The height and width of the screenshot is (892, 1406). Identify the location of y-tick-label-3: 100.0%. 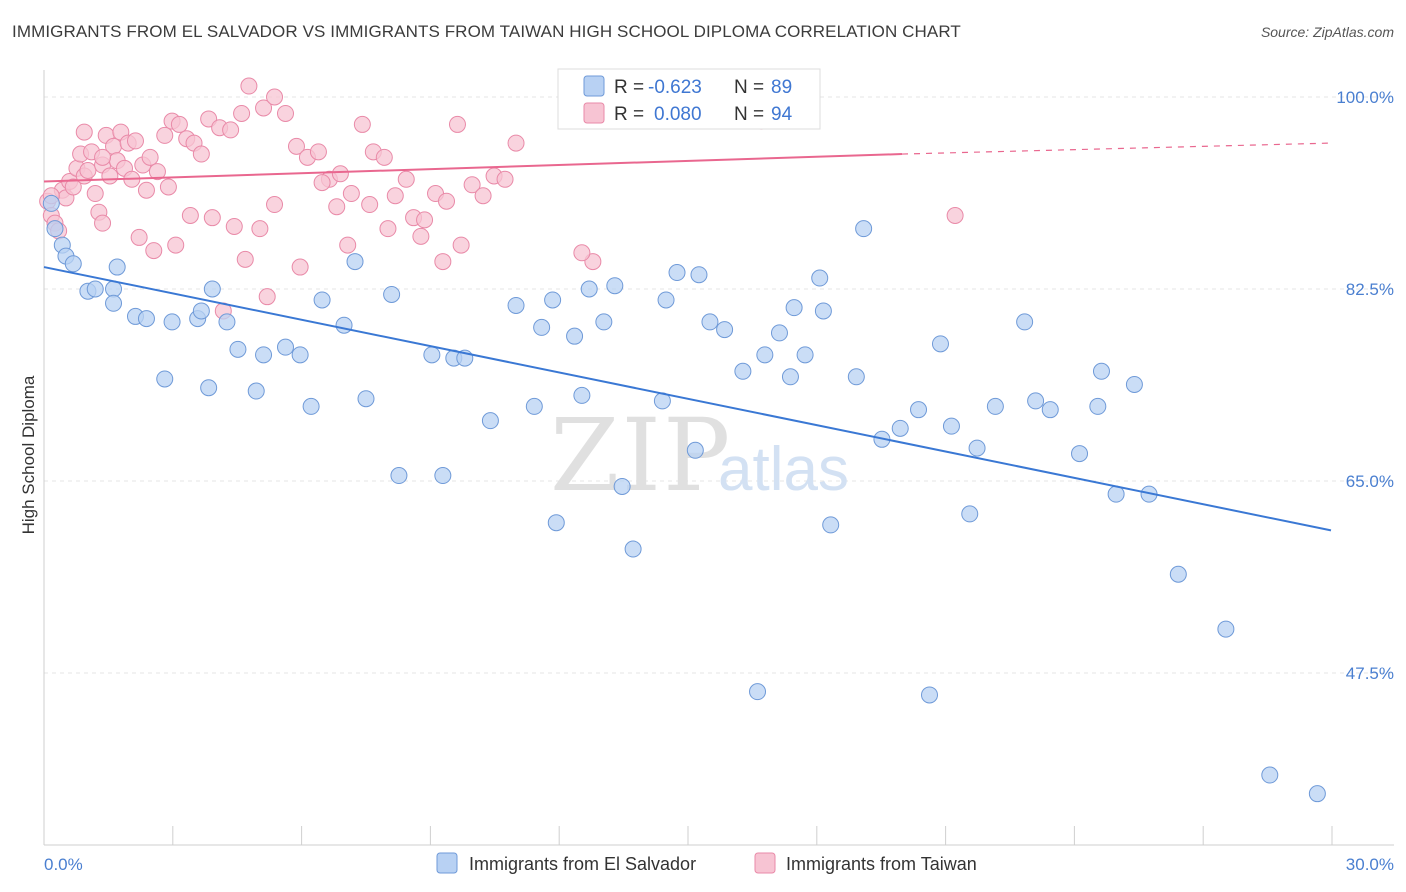
(1365, 97).